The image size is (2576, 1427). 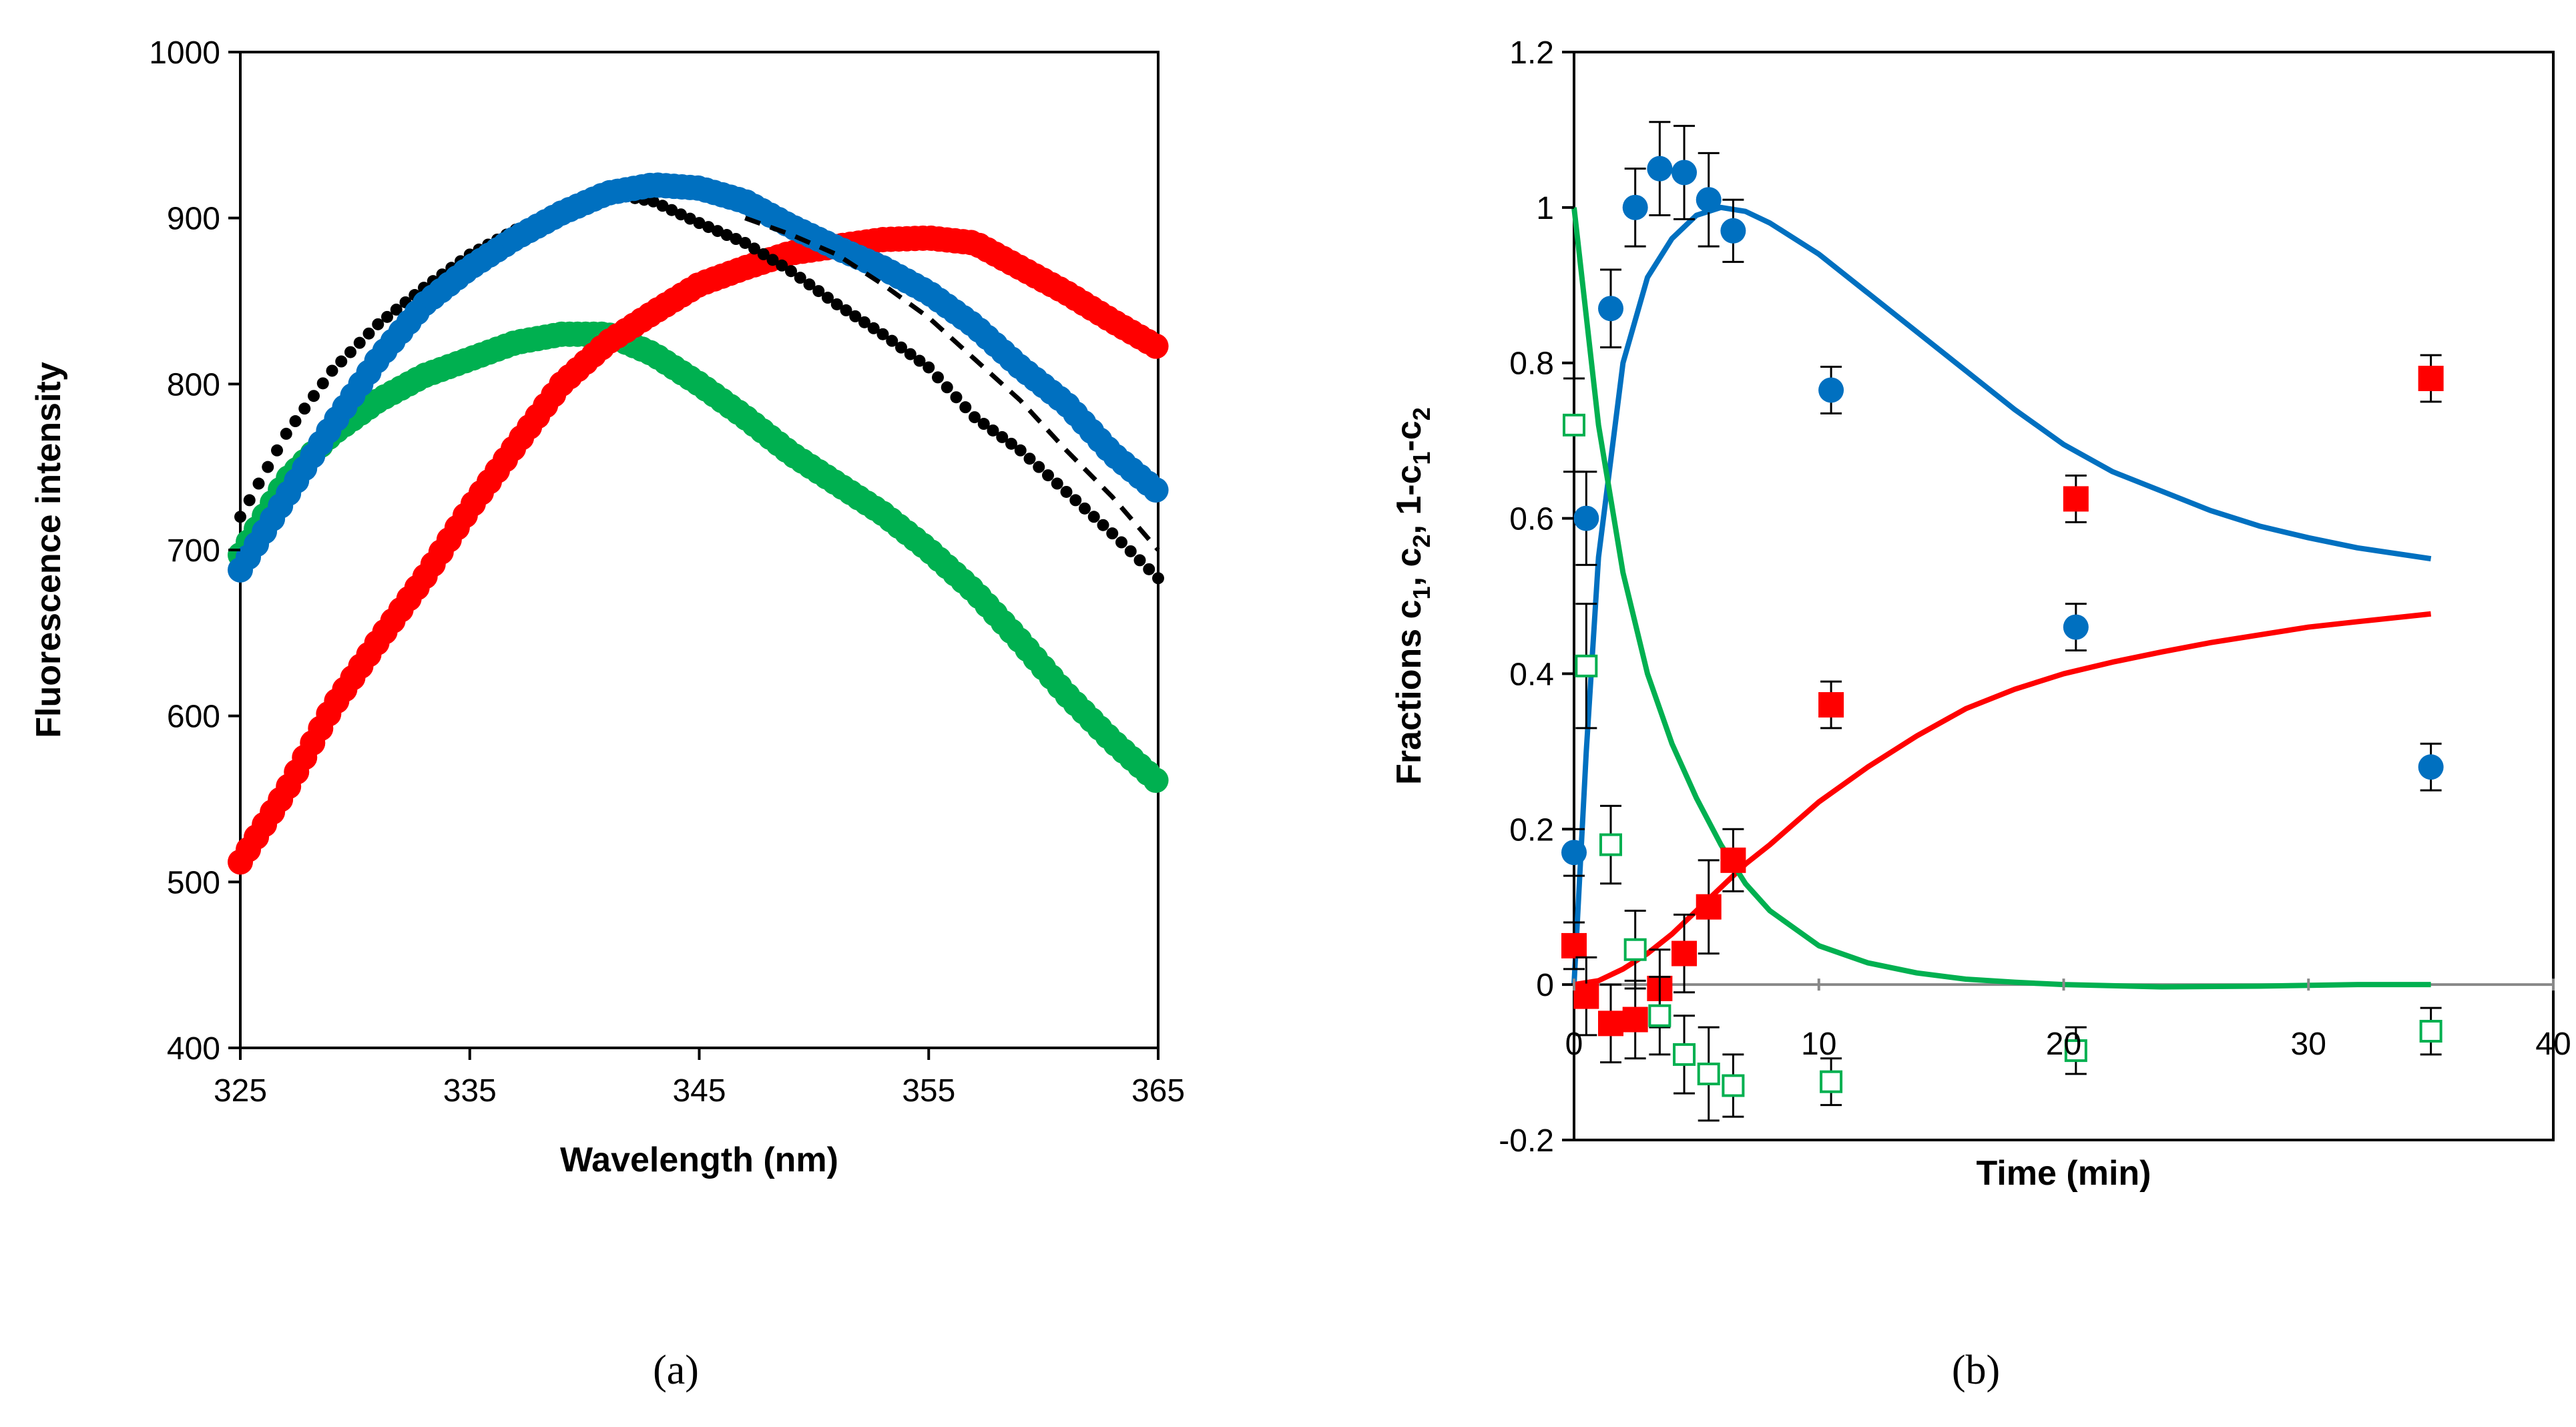 I want to click on panel-b-y-axis-label: Fractions c1, c2, 1-c1-c2, so click(x=1412, y=596).